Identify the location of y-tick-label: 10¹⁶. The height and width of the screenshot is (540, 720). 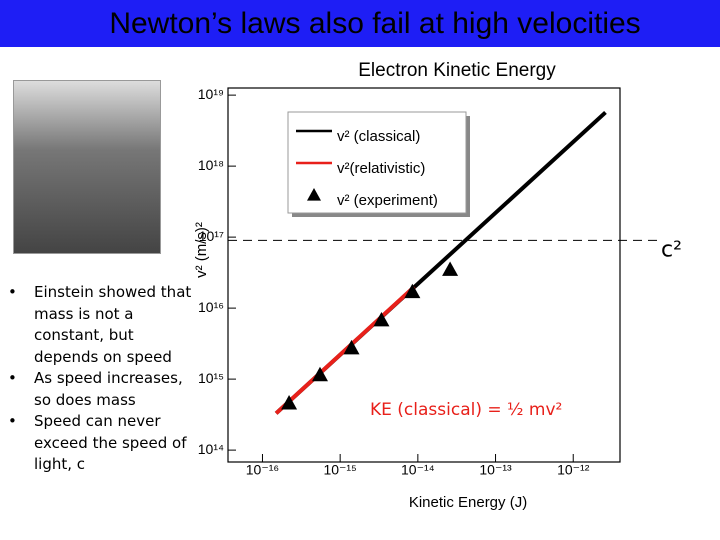
(211, 307).